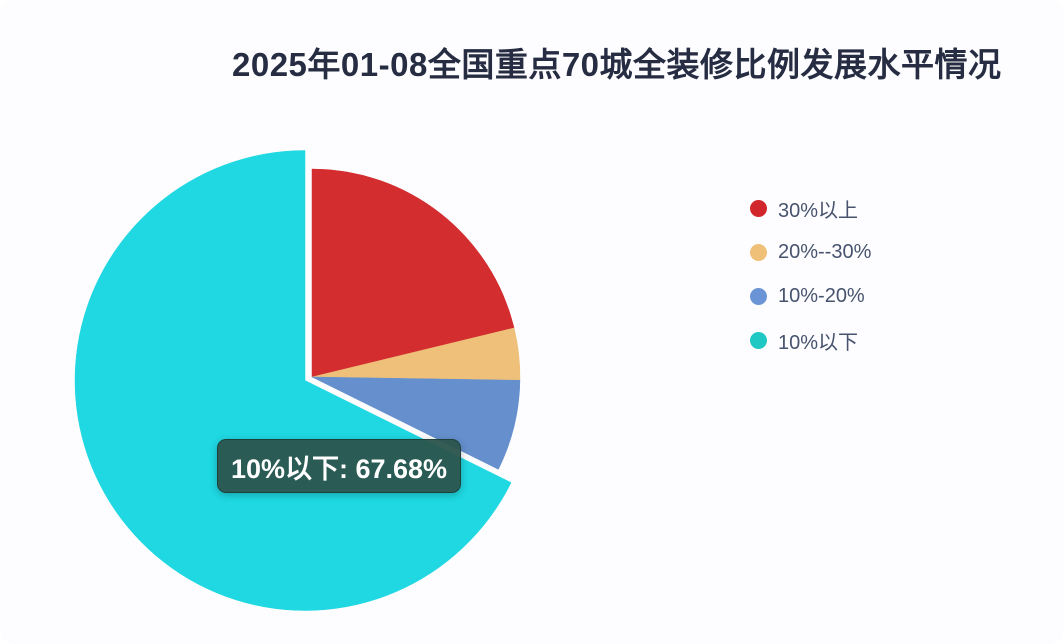 This screenshot has width=1064, height=644. Describe the element at coordinates (818, 342) in the screenshot. I see `legend-label: 10%以下` at that location.